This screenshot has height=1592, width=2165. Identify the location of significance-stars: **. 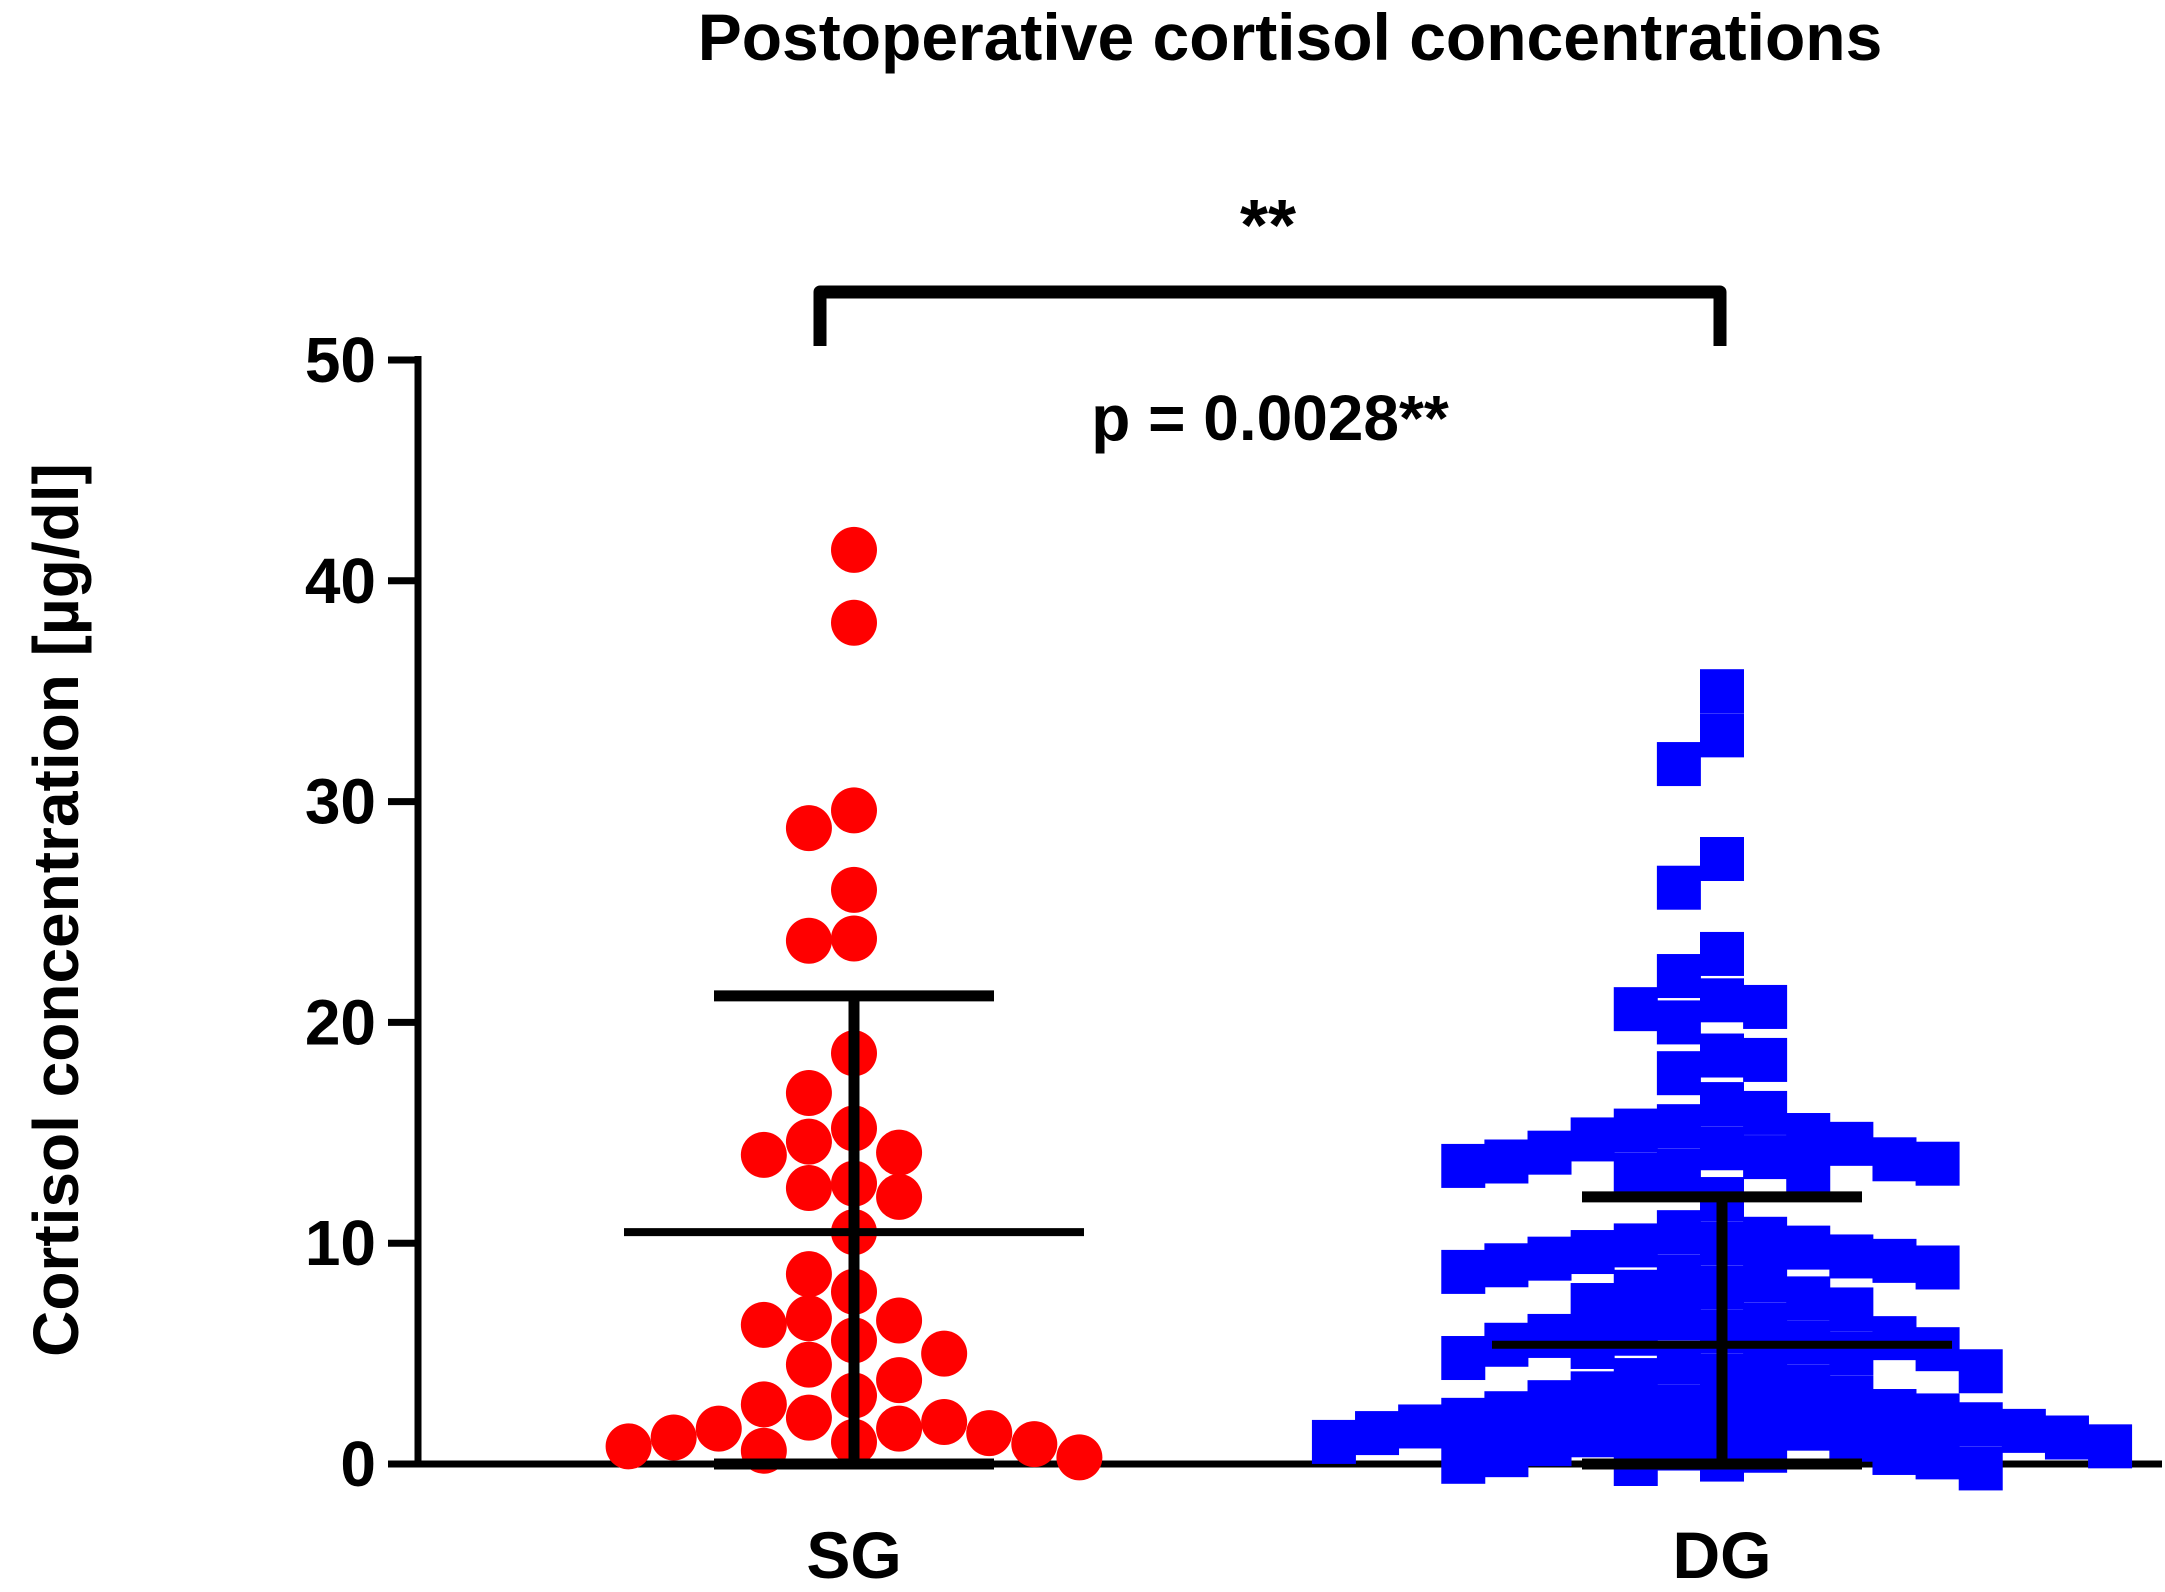
(1268, 226).